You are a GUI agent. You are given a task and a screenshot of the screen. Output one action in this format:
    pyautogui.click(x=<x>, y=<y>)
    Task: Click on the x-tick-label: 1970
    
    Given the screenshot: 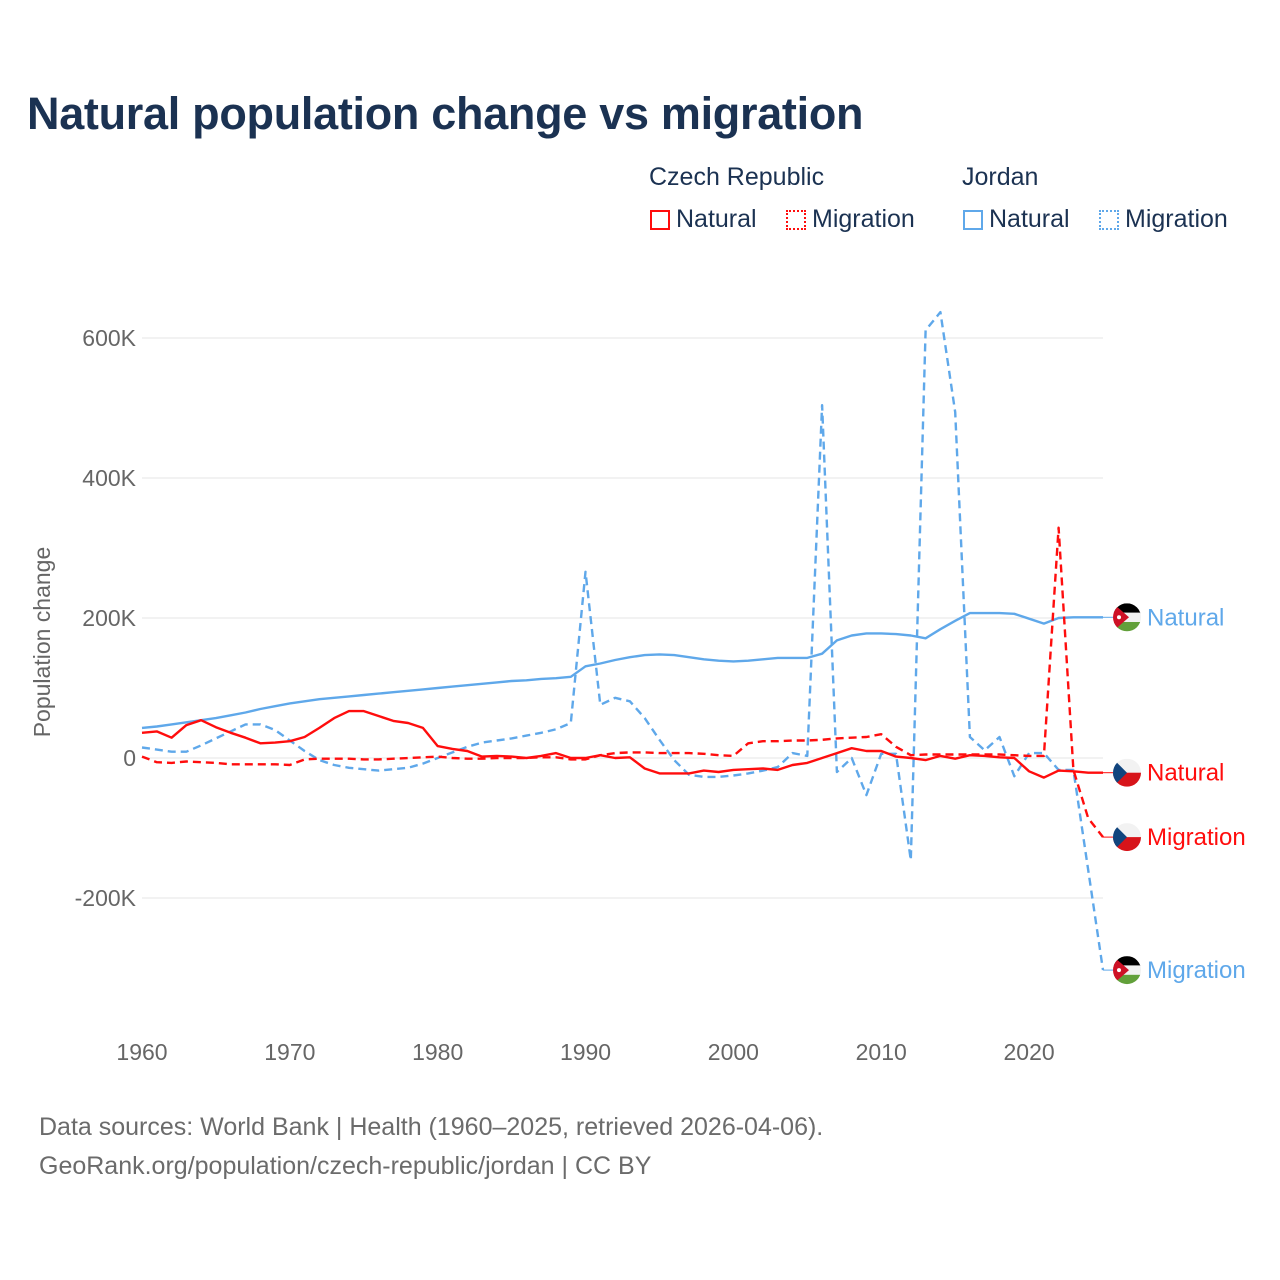 What is the action you would take?
    pyautogui.click(x=289, y=1052)
    